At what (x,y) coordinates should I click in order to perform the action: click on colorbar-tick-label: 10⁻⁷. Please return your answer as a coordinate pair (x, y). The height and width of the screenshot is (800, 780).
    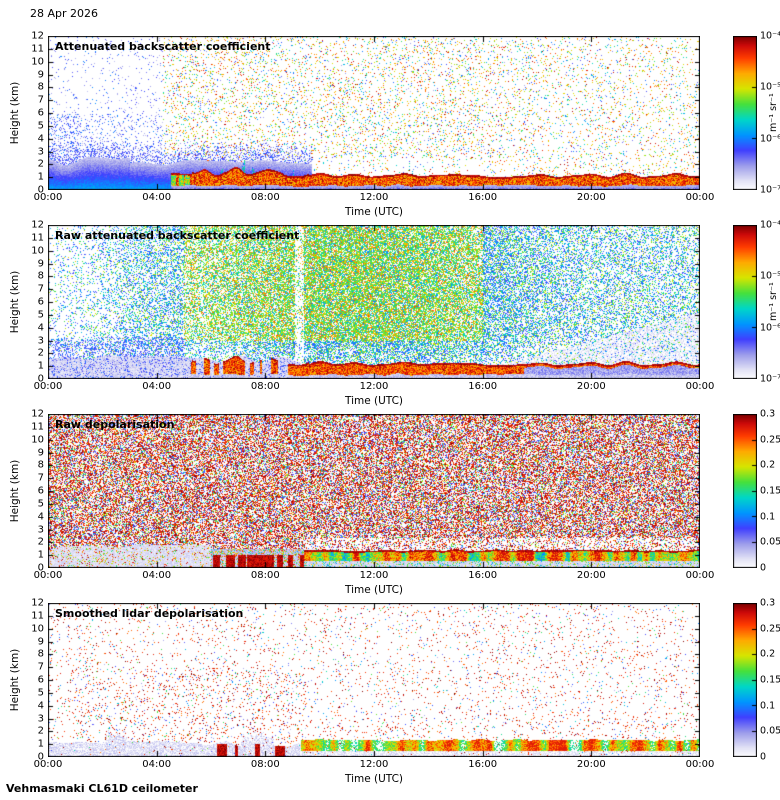
    Looking at the image, I should click on (770, 190).